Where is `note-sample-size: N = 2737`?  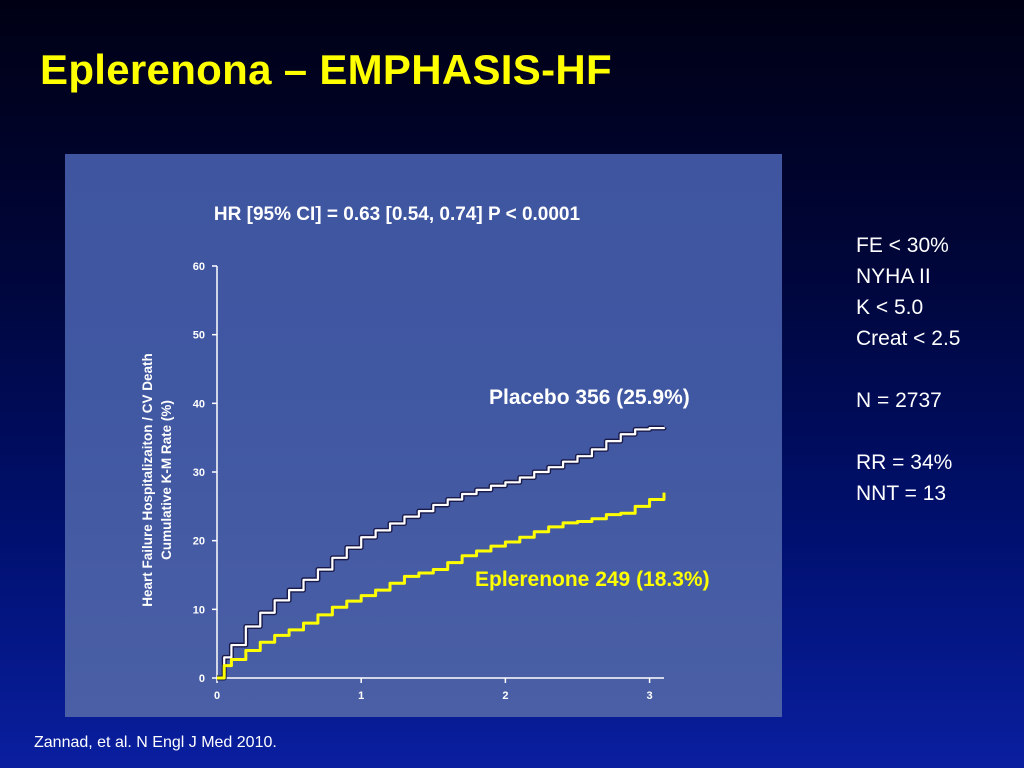 note-sample-size: N = 2737 is located at coordinates (899, 400).